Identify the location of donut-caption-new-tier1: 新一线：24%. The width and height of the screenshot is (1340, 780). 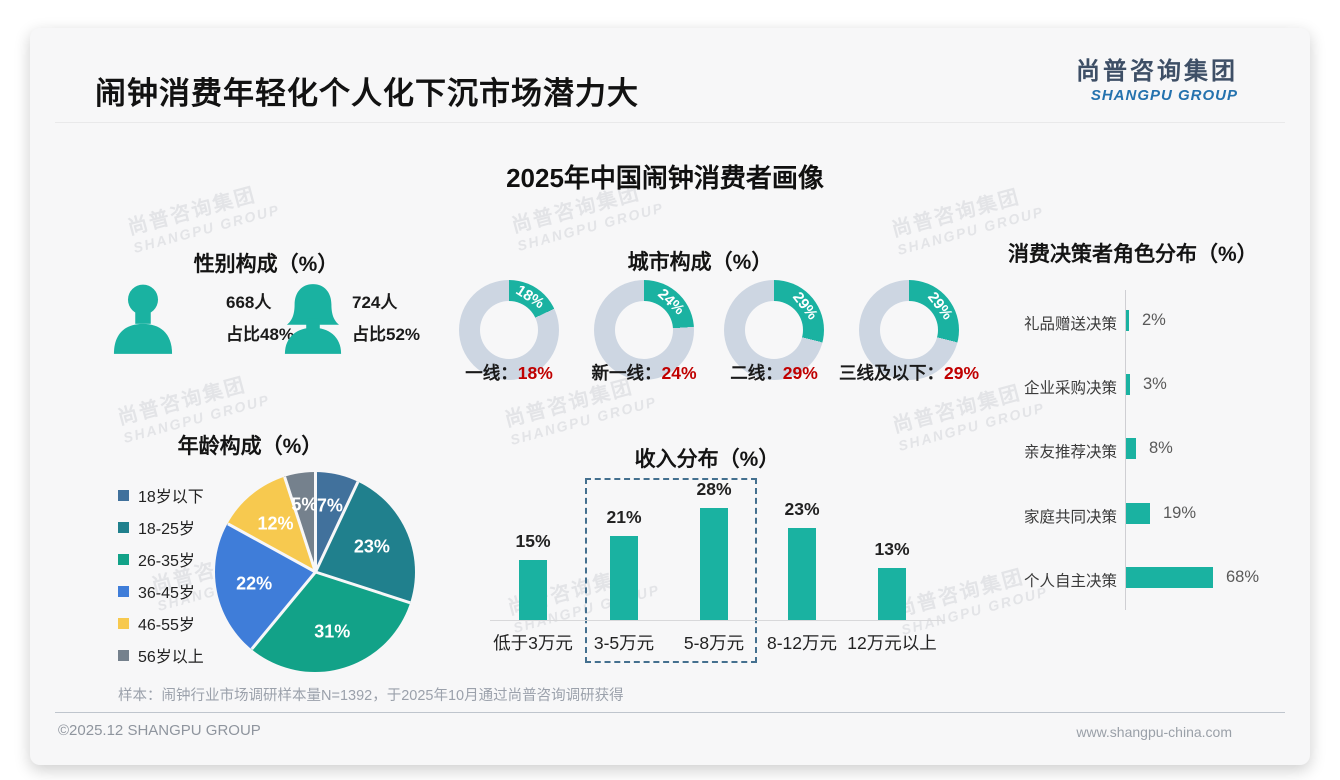
(644, 372).